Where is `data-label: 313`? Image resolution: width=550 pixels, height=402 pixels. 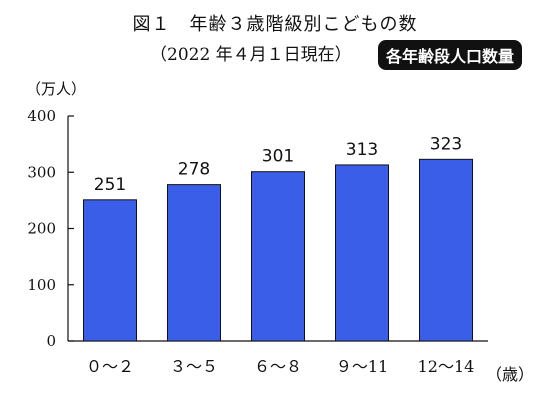
data-label: 313 is located at coordinates (362, 150).